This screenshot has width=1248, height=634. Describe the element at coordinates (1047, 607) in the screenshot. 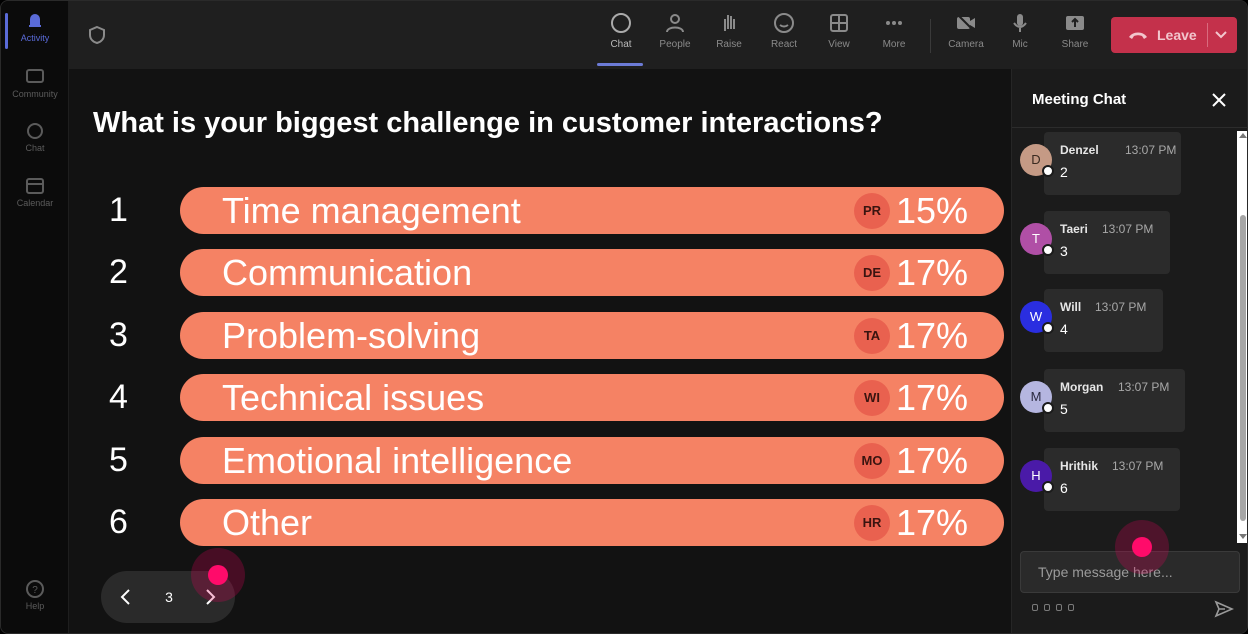

I see `attach-icon` at that location.